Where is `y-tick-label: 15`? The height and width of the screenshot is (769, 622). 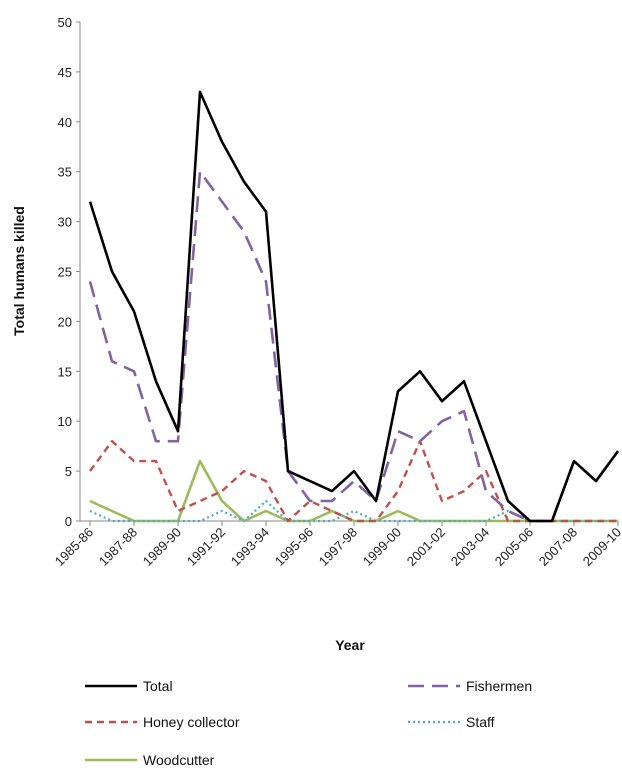 y-tick-label: 15 is located at coordinates (65, 371).